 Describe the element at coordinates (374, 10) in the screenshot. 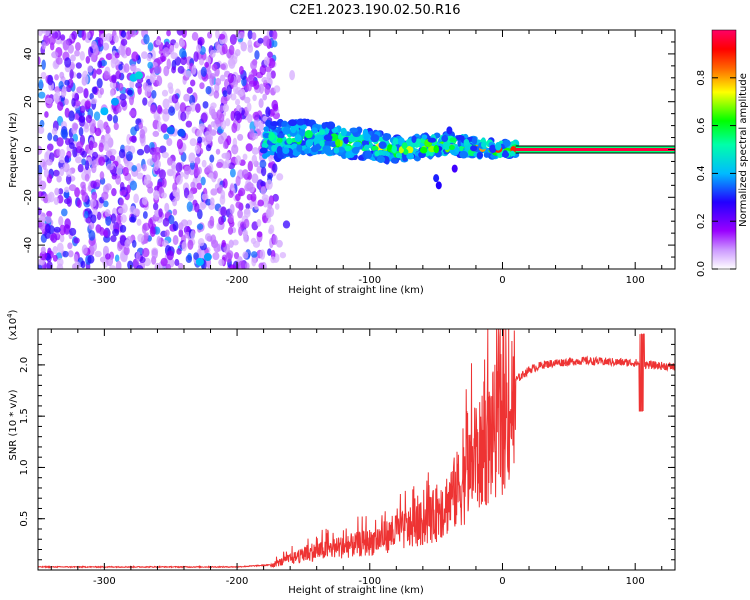

I see `chart-title: C2E1.2023.190.02.50.R16` at that location.